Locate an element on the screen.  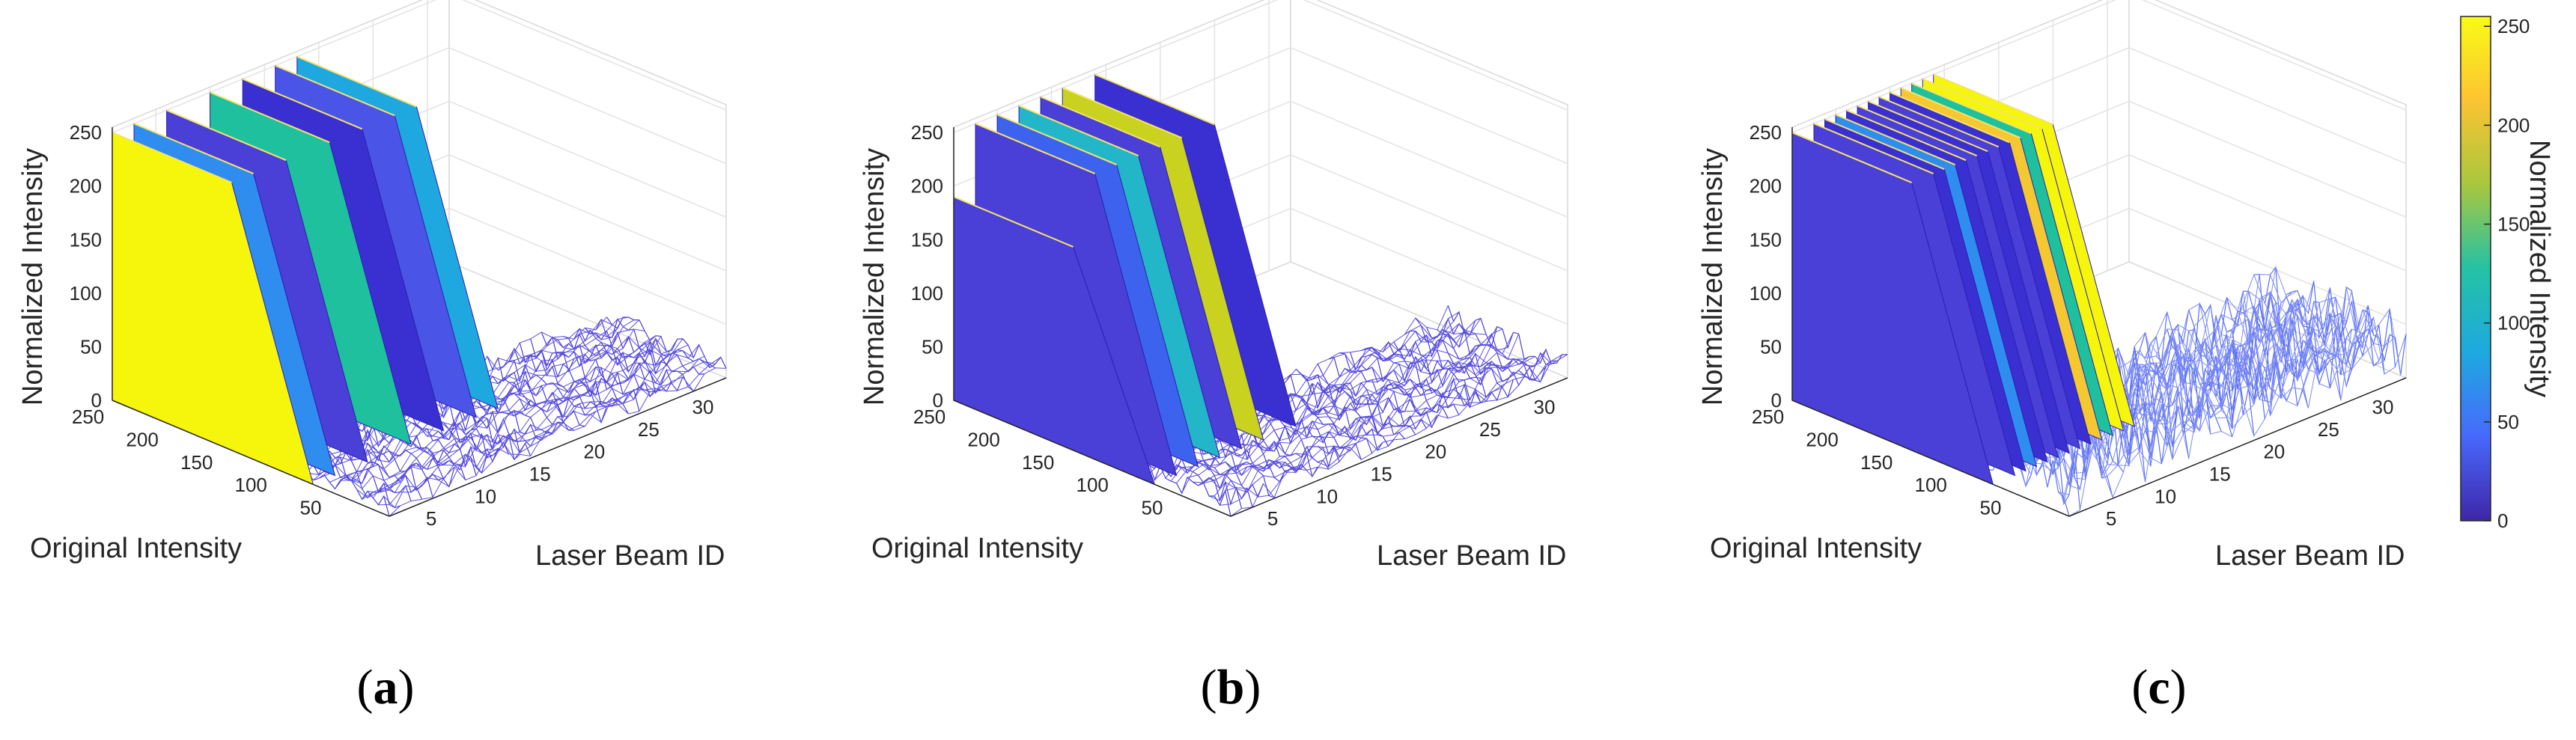
gridline is located at coordinates (2099, 66).